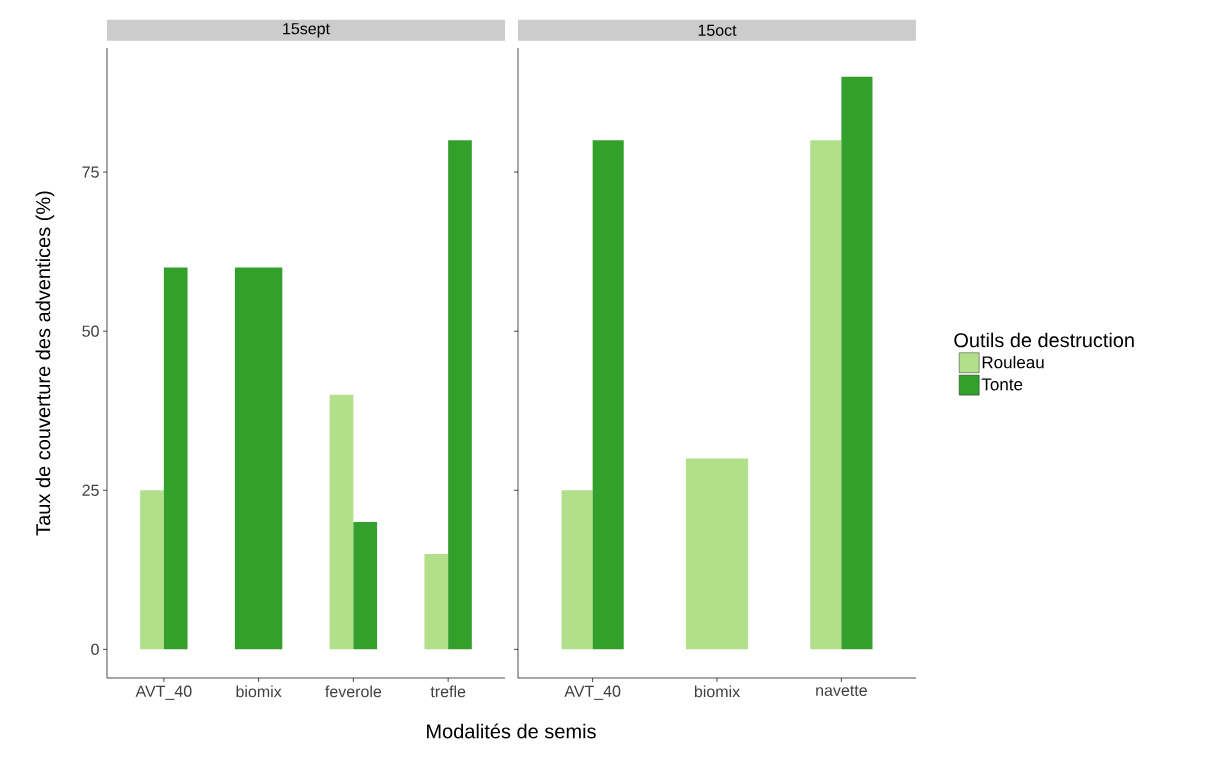  What do you see at coordinates (448, 691) in the screenshot?
I see `x-tick-label: trefle` at bounding box center [448, 691].